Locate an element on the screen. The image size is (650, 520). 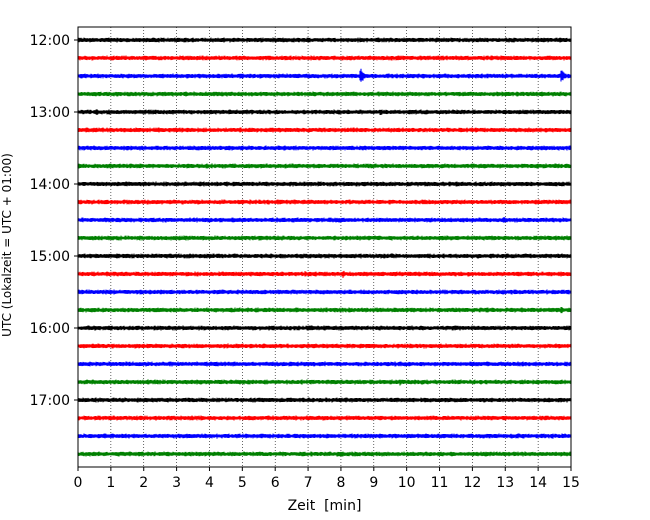
x-tick-label: 3 is located at coordinates (176, 483).